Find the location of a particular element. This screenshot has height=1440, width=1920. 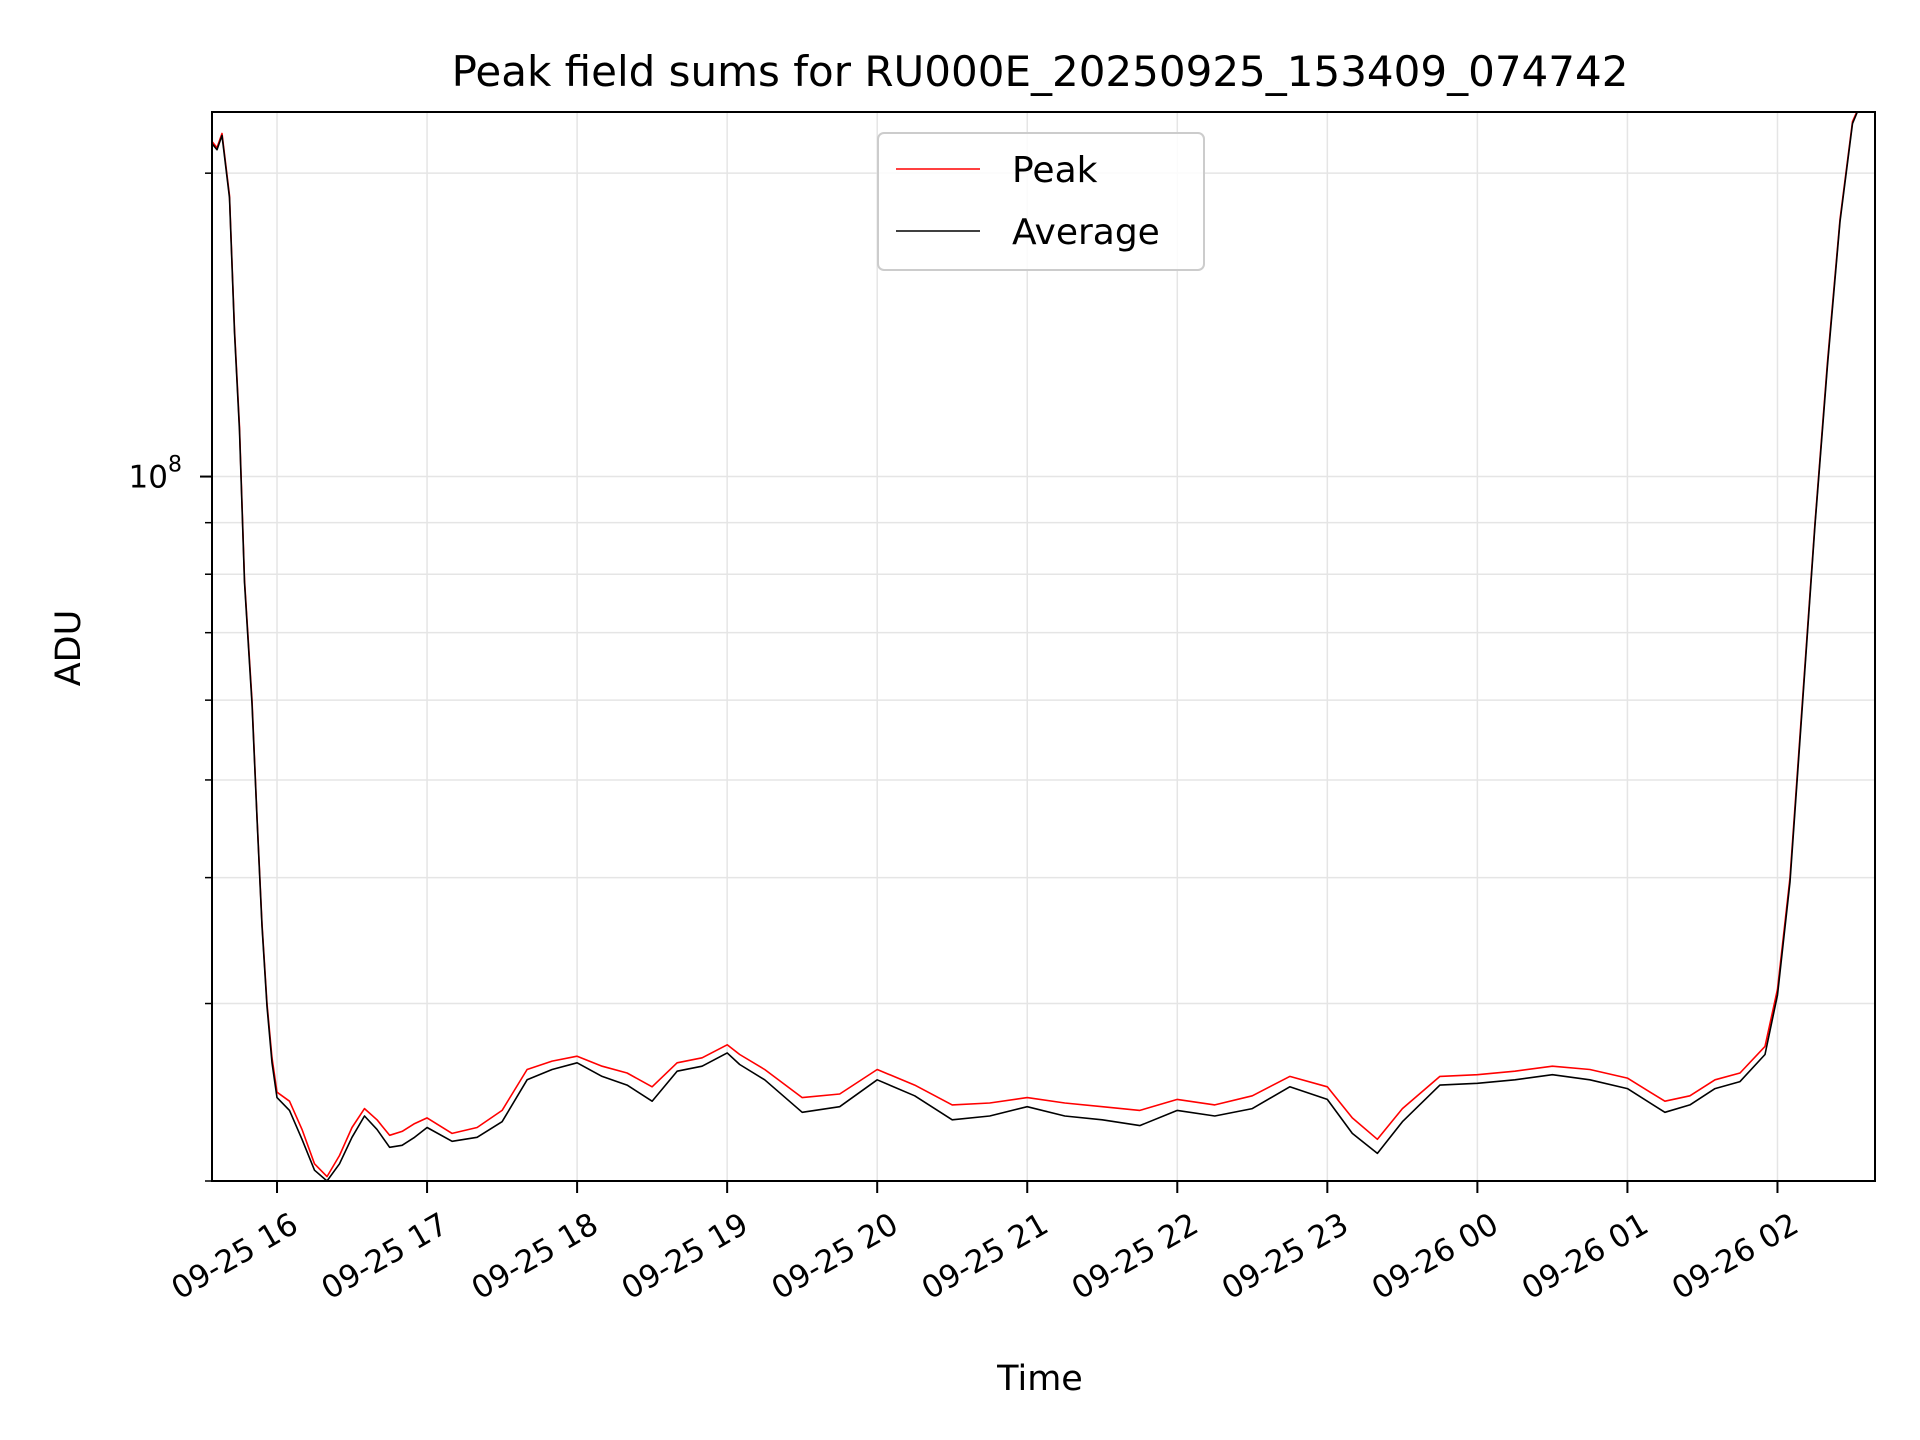

y-axis-label: ADU is located at coordinates (69, 648).